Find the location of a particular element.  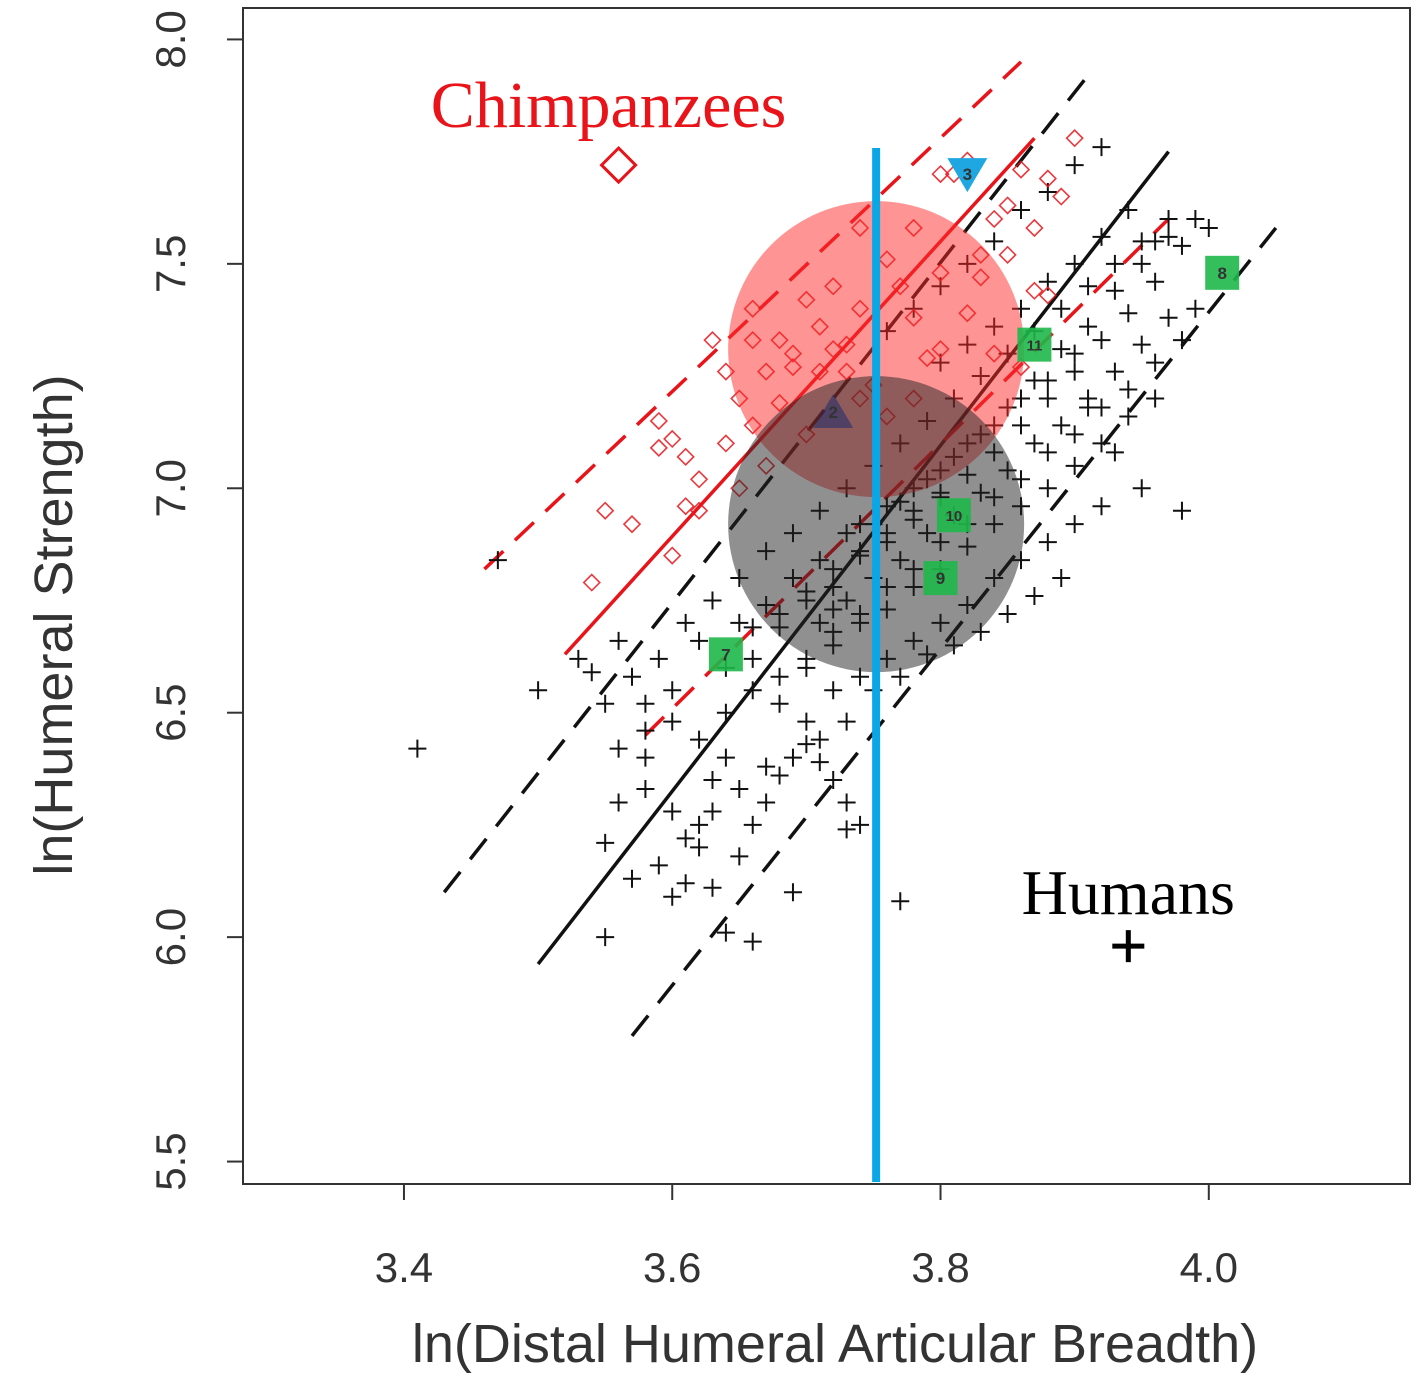

chimp-band-lower-line is located at coordinates (907, 477).